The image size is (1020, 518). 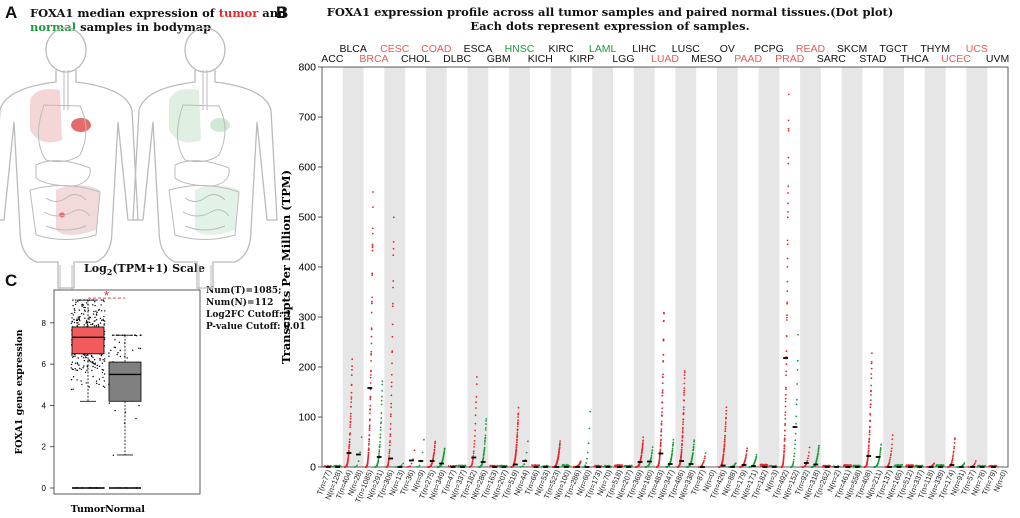 What do you see at coordinates (307, 418) in the screenshot?
I see `y-tick-label: 100` at bounding box center [307, 418].